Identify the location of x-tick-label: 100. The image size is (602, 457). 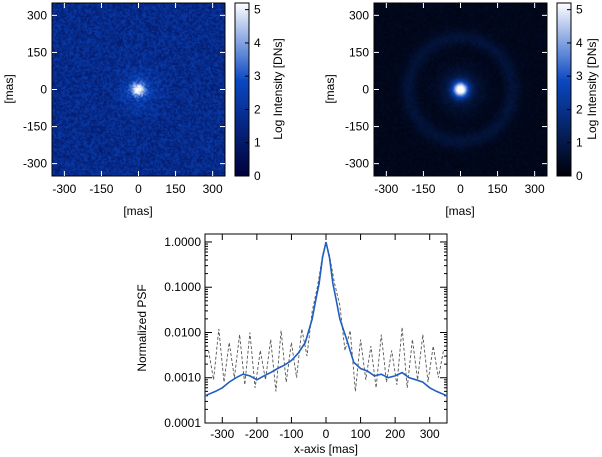
(361, 434).